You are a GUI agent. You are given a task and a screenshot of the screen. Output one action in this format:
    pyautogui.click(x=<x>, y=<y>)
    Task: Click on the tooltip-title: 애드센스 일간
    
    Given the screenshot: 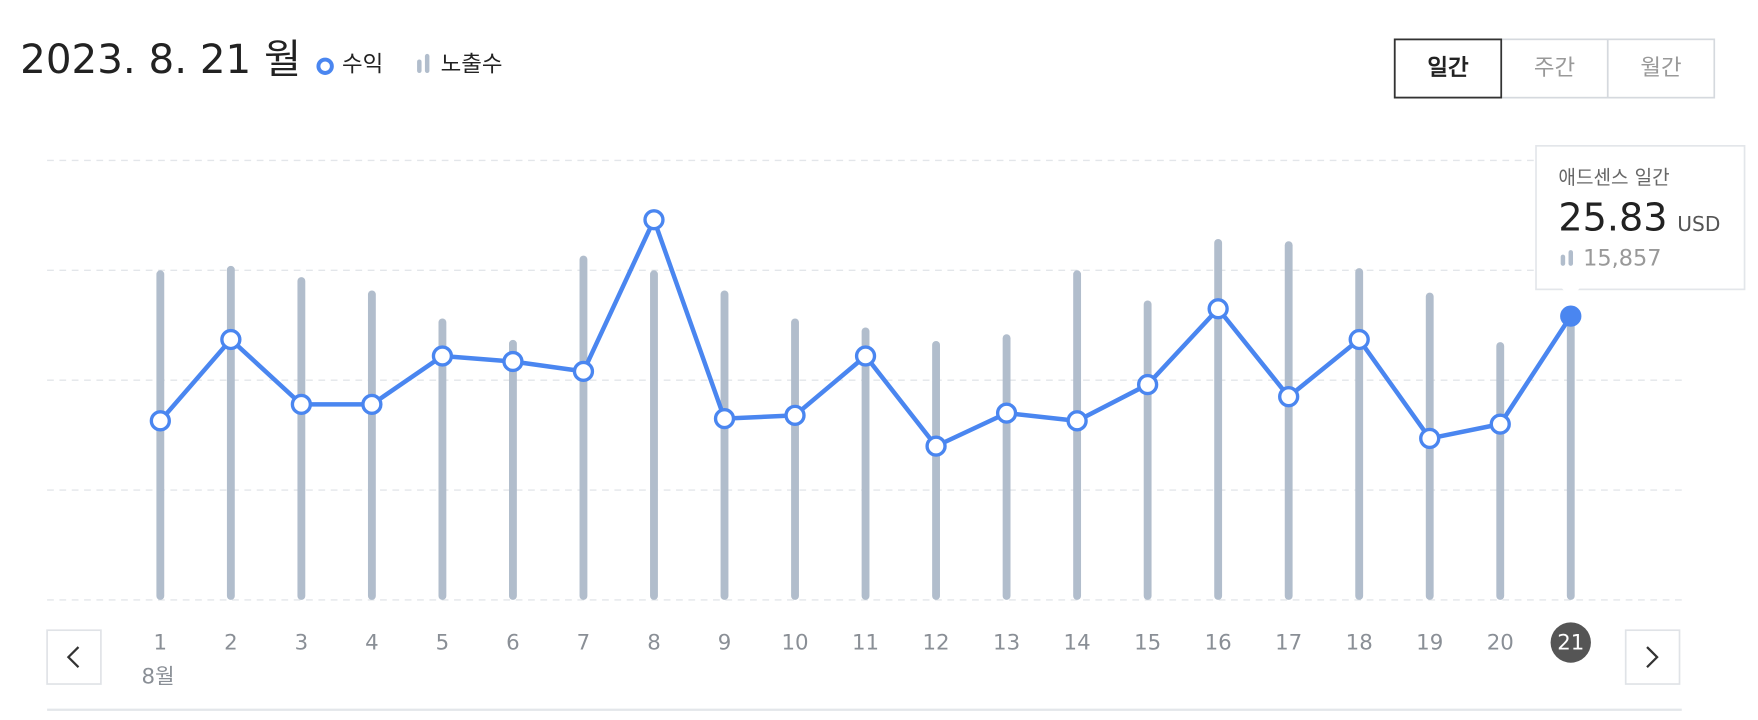 What is the action you would take?
    pyautogui.click(x=1613, y=178)
    